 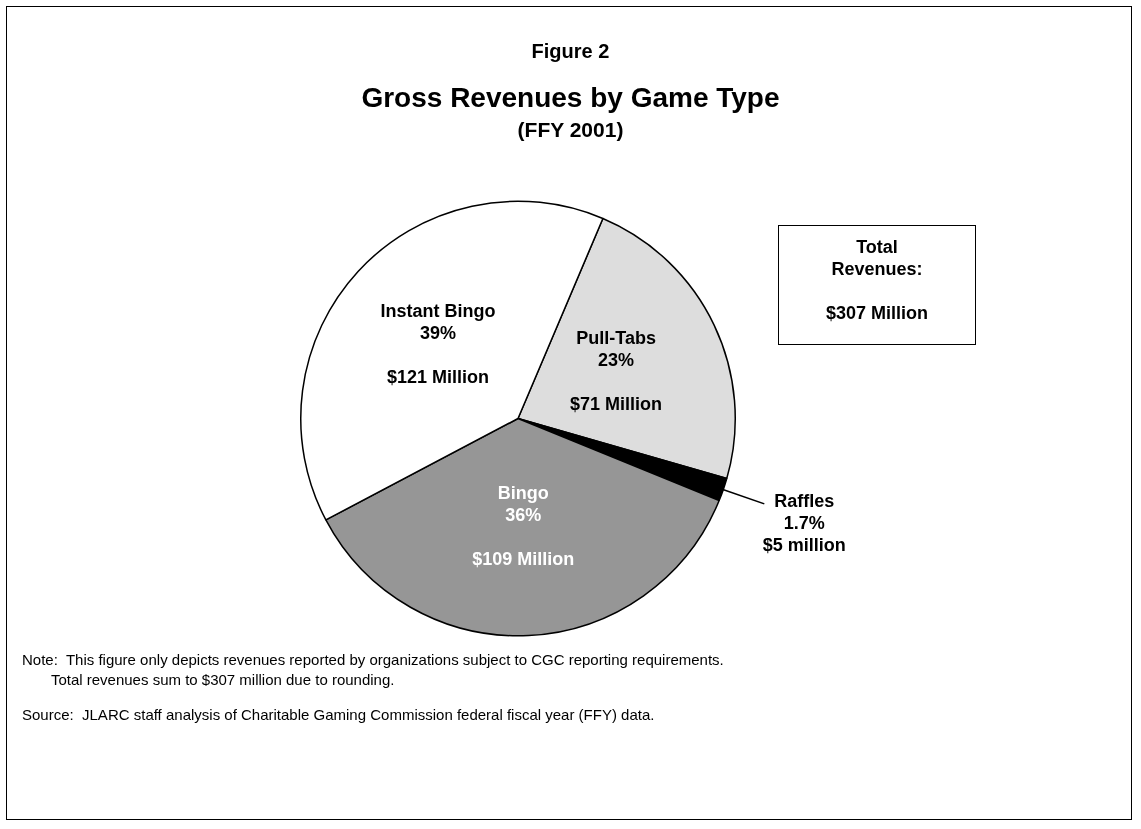 I want to click on source-note: Source: JLARC staff analysis of Charitable Gaming Commission federal fiscal year (FFY) data., so click(x=338, y=715).